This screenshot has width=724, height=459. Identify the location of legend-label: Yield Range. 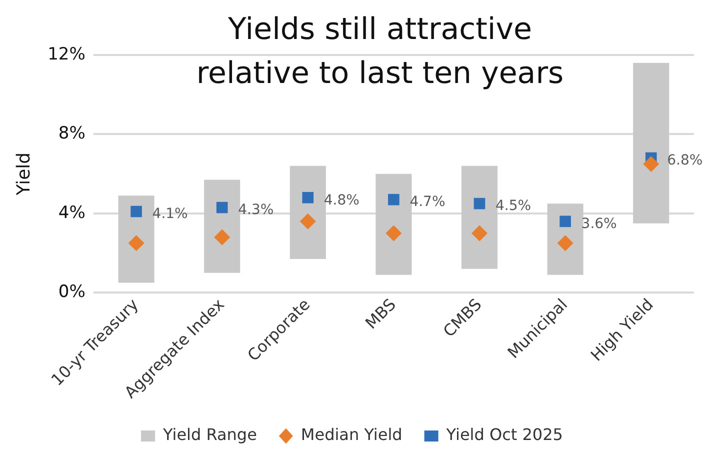
(209, 434).